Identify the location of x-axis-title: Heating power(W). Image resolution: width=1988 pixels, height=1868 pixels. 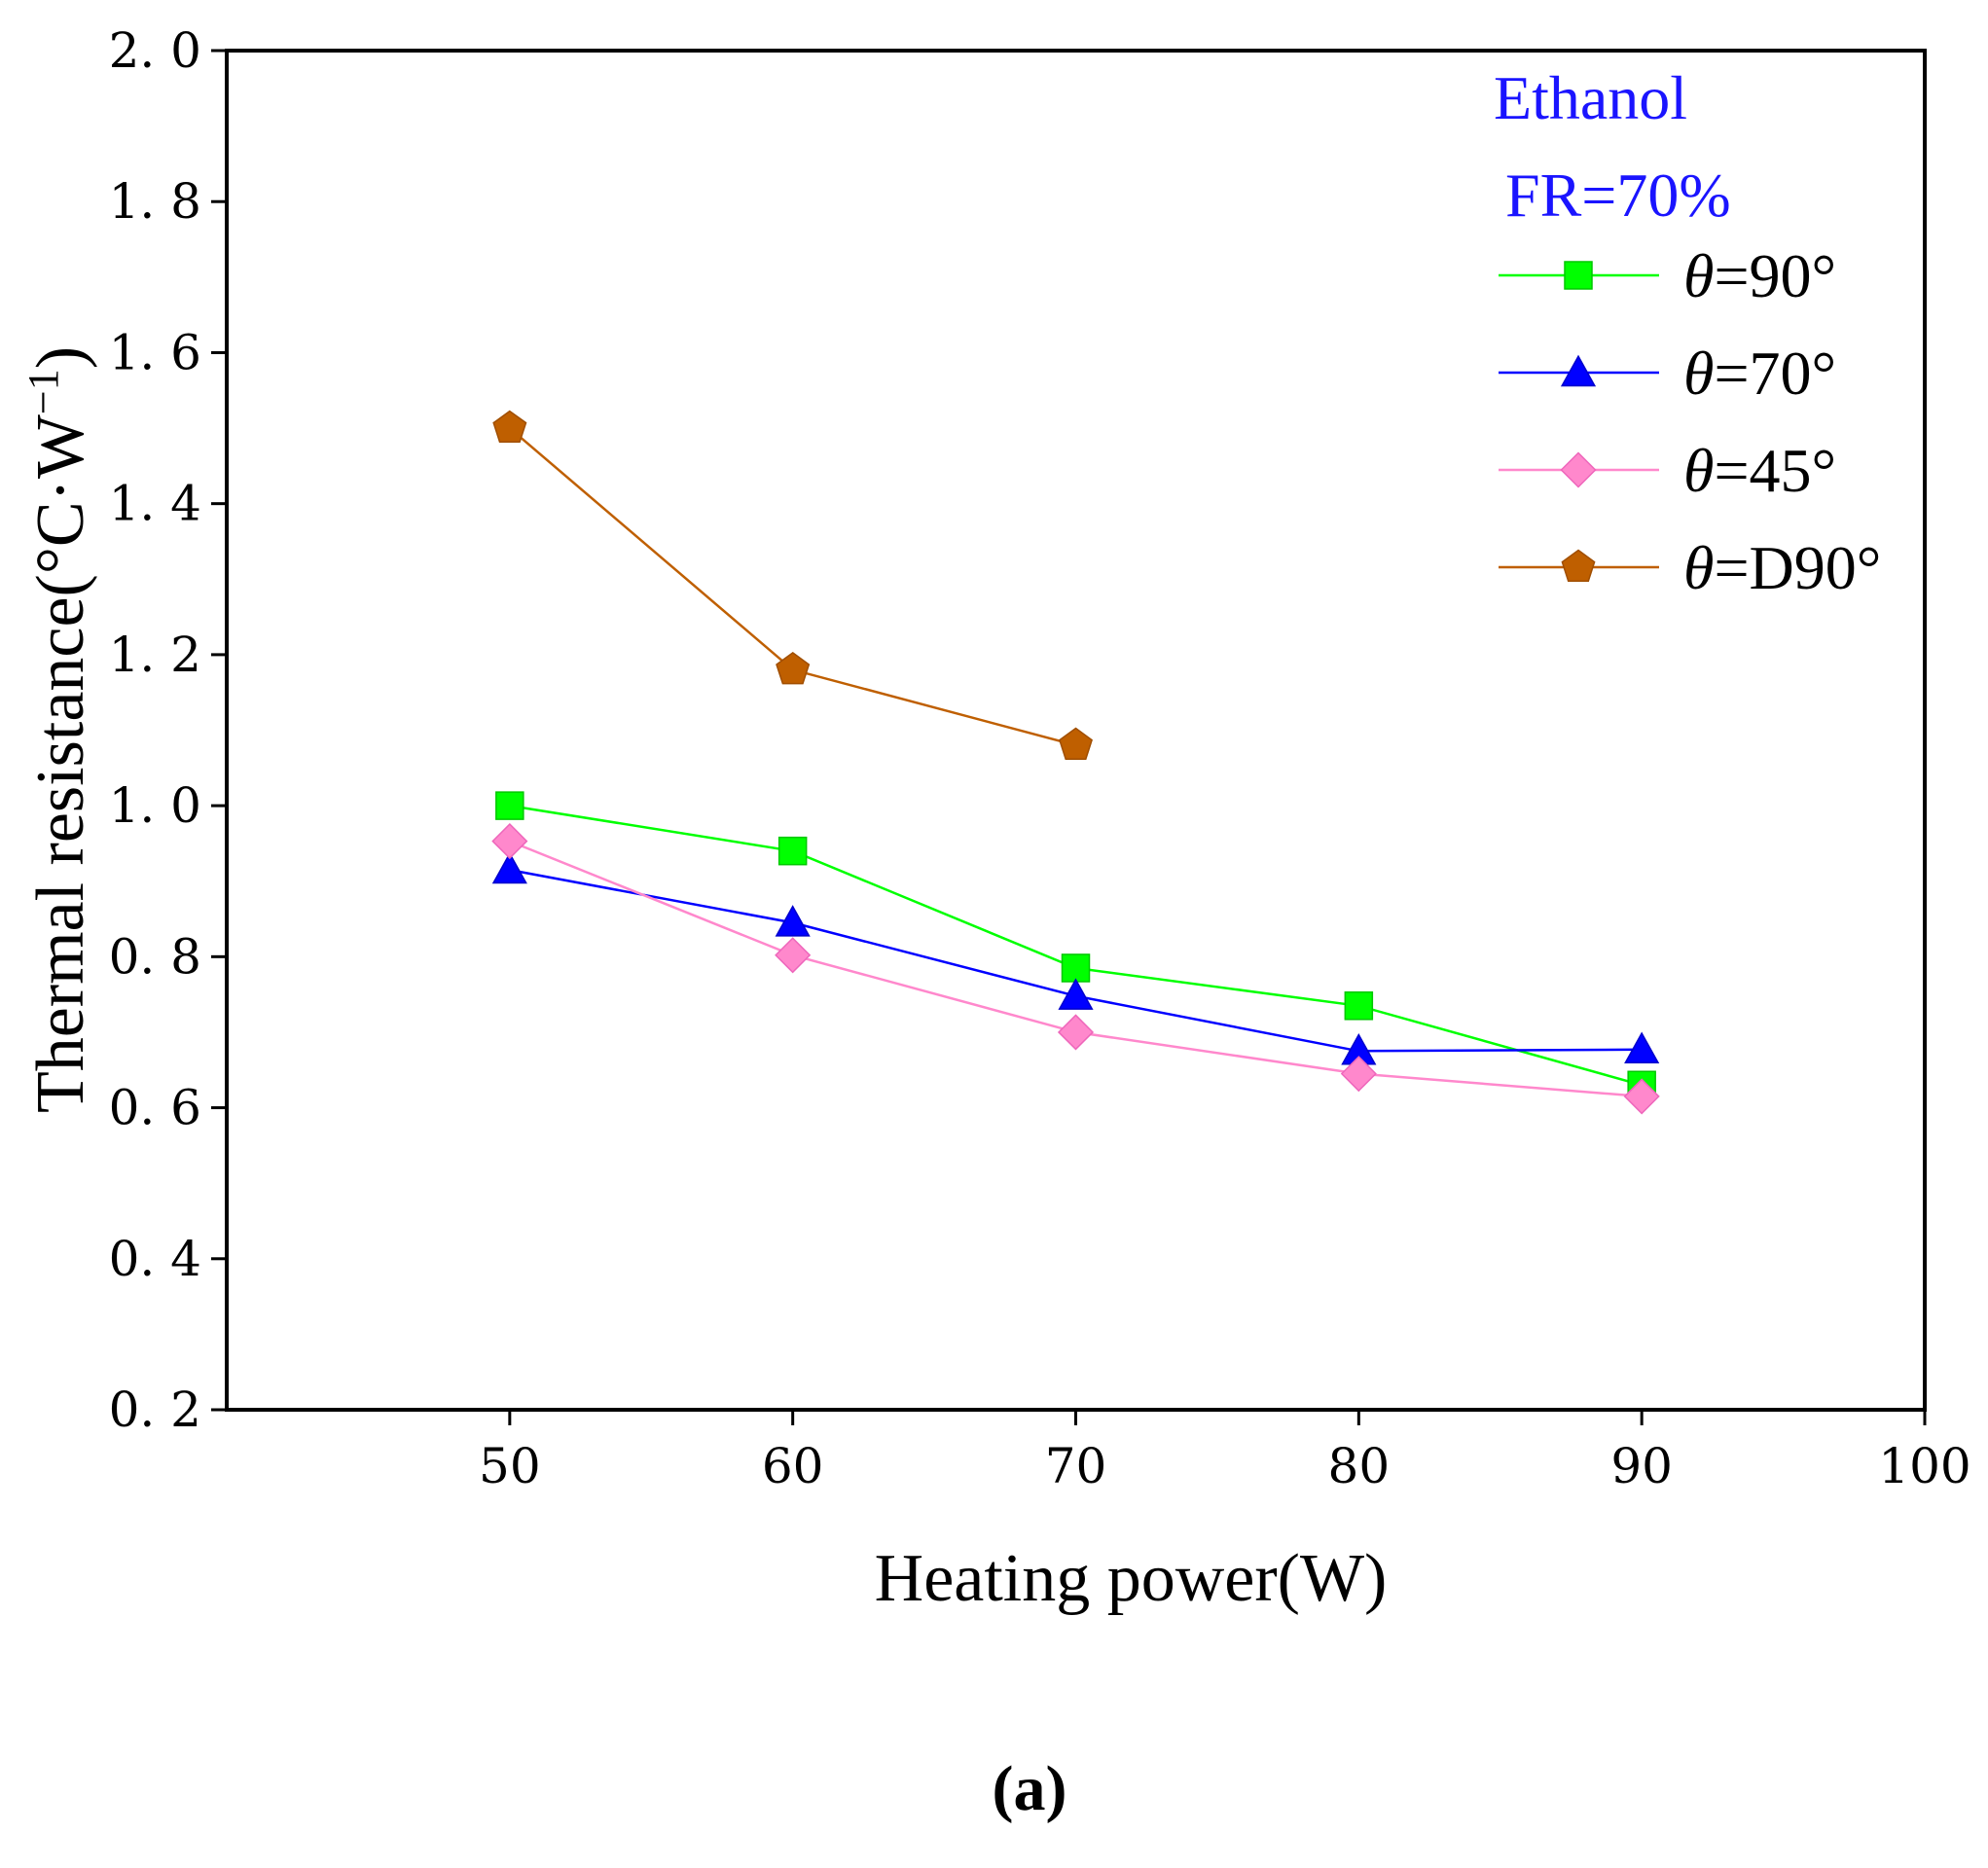
(1131, 1578).